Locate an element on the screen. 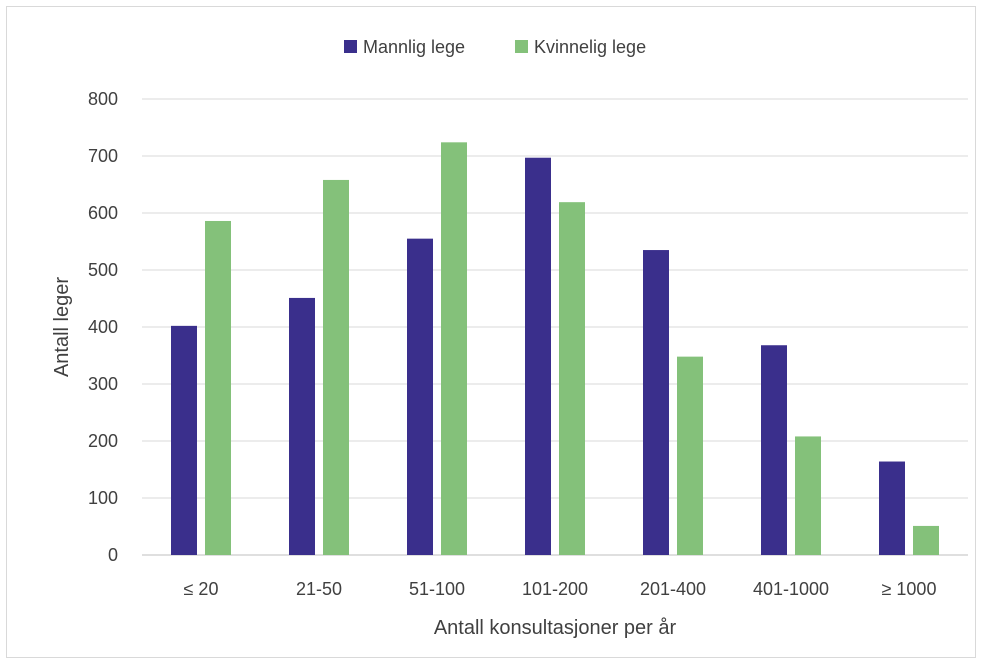 This screenshot has width=984, height=666. y-tick-label: 500 is located at coordinates (103, 270).